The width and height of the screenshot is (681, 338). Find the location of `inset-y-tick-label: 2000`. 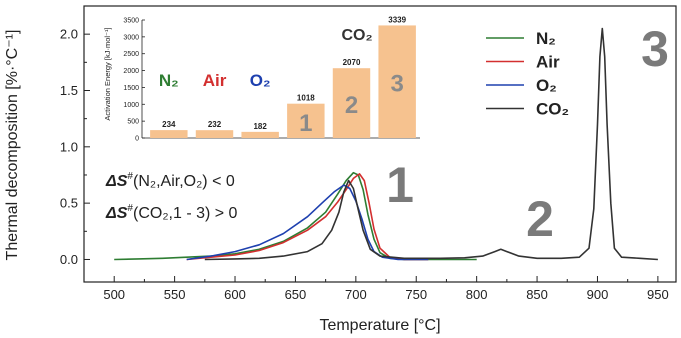

inset-y-tick-label: 2000 is located at coordinates (131, 71).